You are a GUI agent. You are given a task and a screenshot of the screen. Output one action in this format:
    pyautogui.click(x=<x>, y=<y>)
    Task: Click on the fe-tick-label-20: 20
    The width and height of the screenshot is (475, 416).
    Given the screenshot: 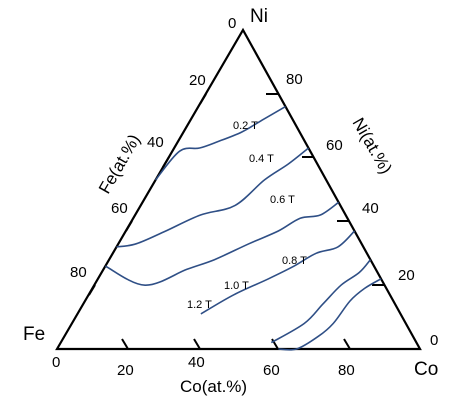 What is the action you would take?
    pyautogui.click(x=197, y=80)
    